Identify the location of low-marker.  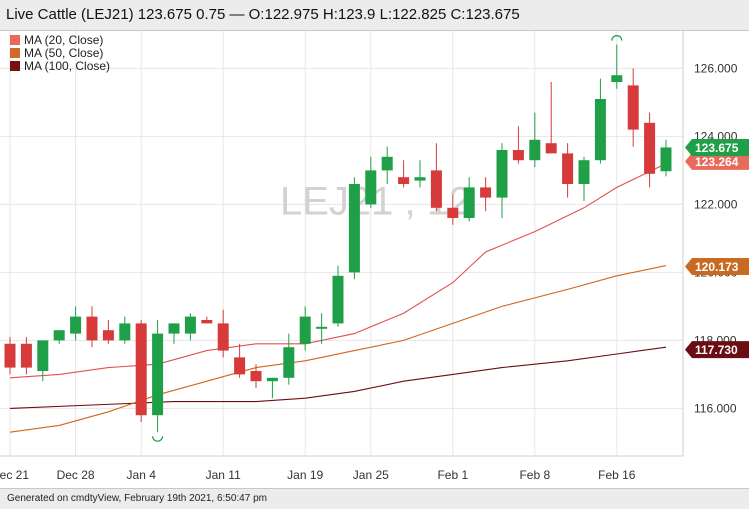
(158, 439).